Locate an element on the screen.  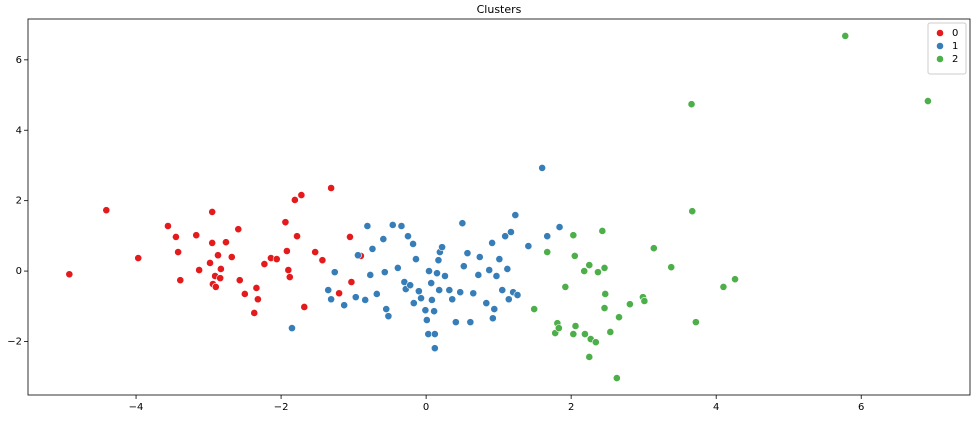
legend-label: 1 is located at coordinates (955, 46).